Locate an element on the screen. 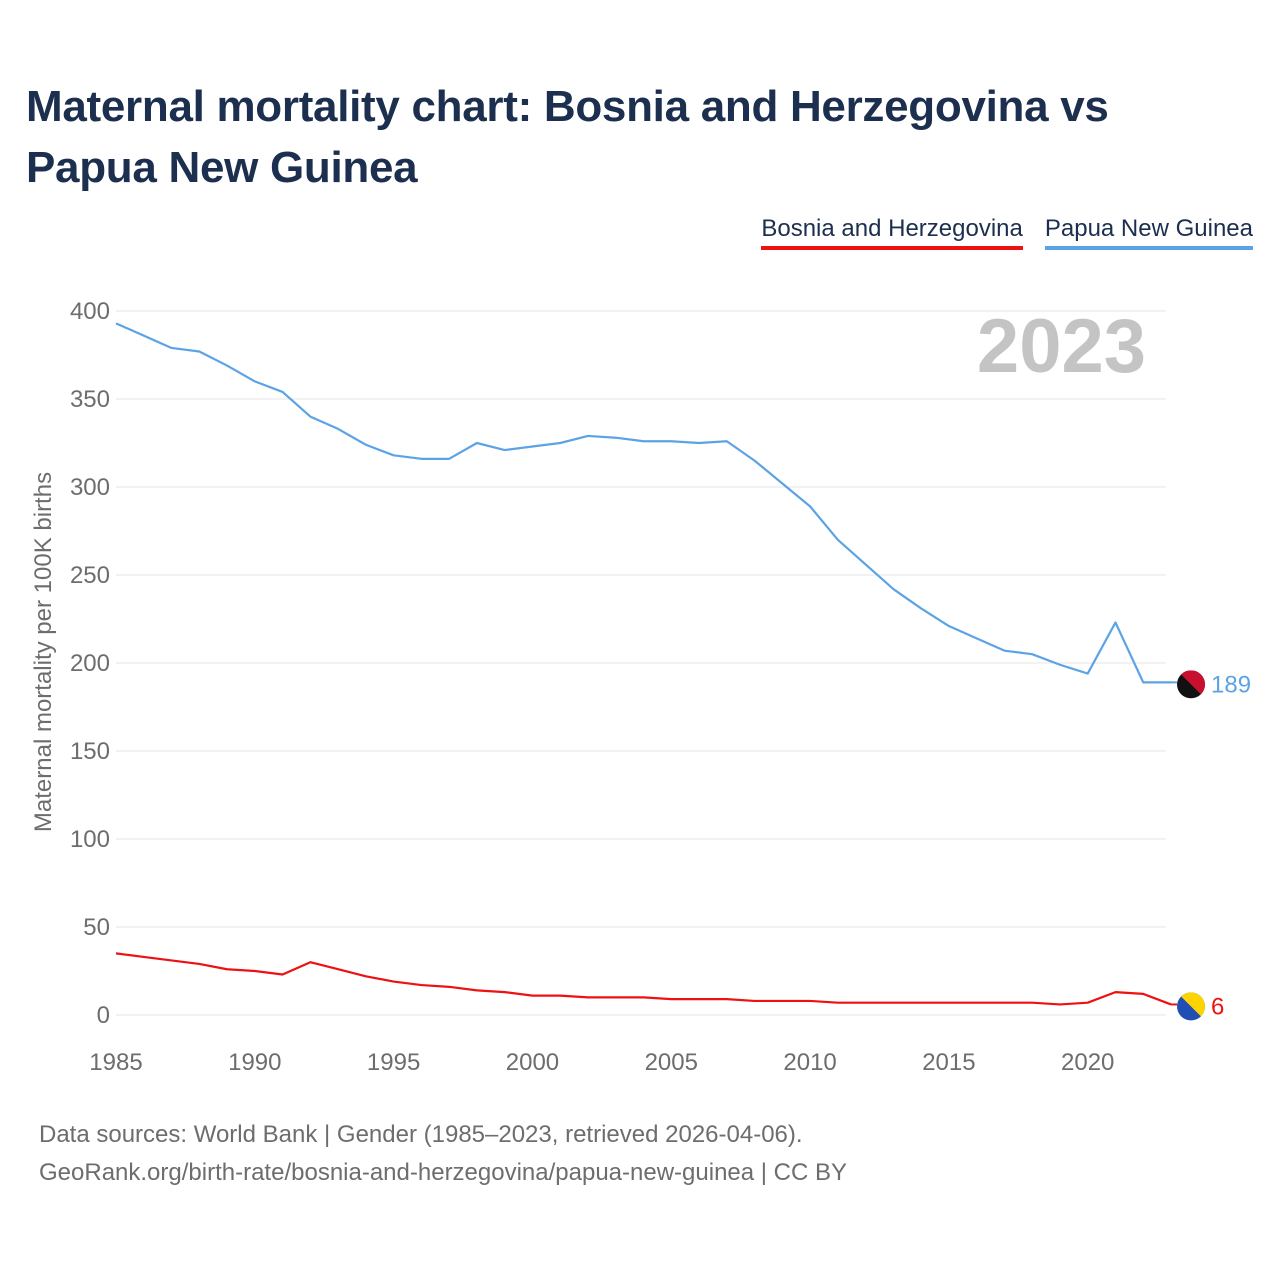 The width and height of the screenshot is (1280, 1280). legend-item-bosnia: Bosnia and Herzegovina is located at coordinates (892, 232).